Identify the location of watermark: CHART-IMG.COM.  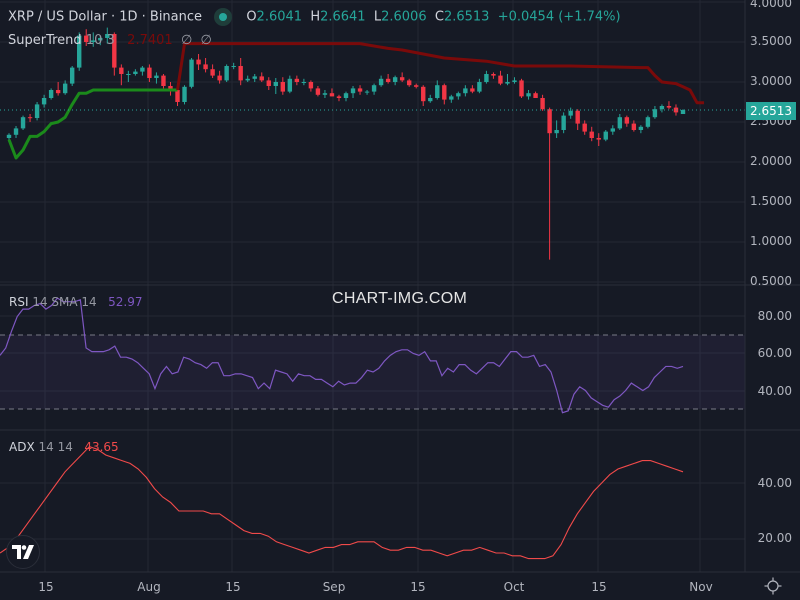
(400, 298).